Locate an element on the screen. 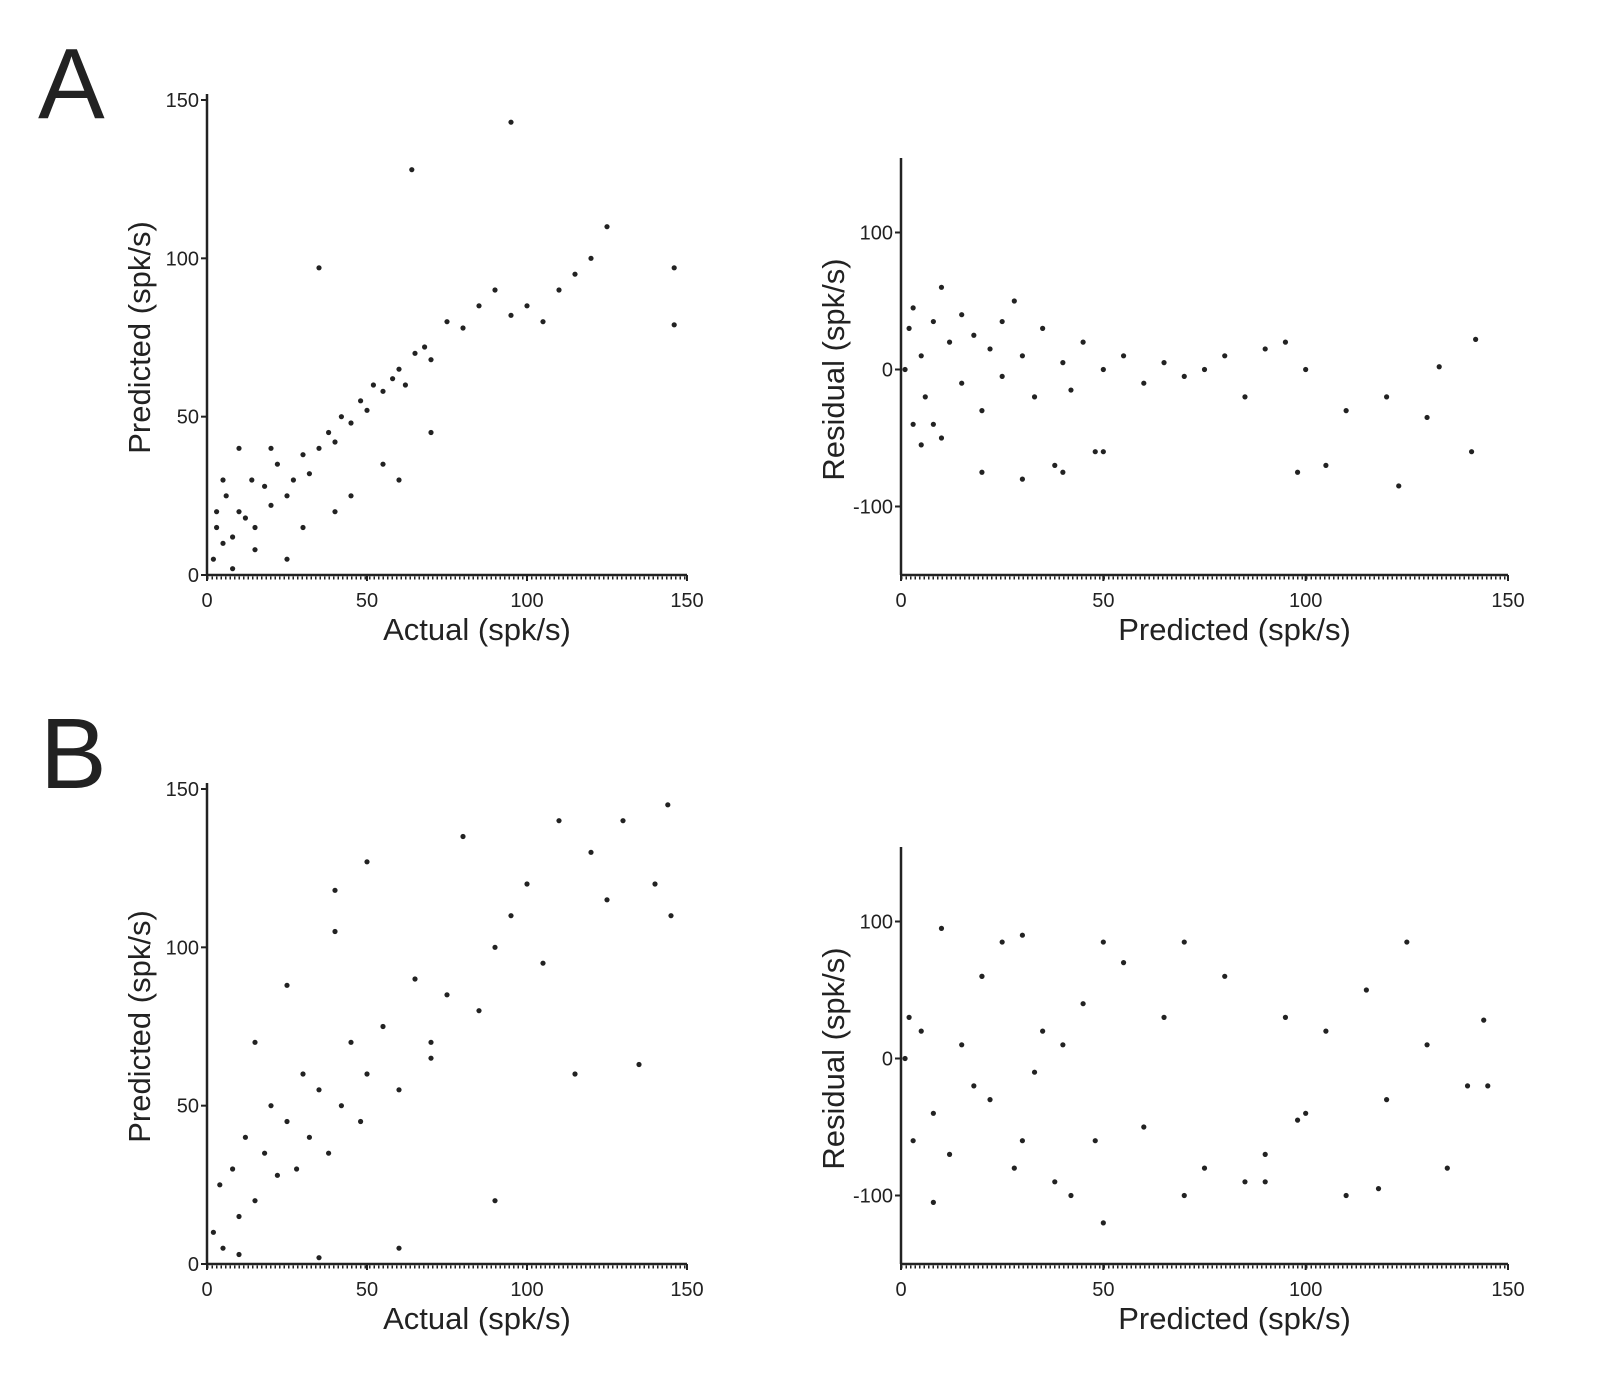 The height and width of the screenshot is (1397, 1601). y-tick-label: 100 is located at coordinates (876, 923).